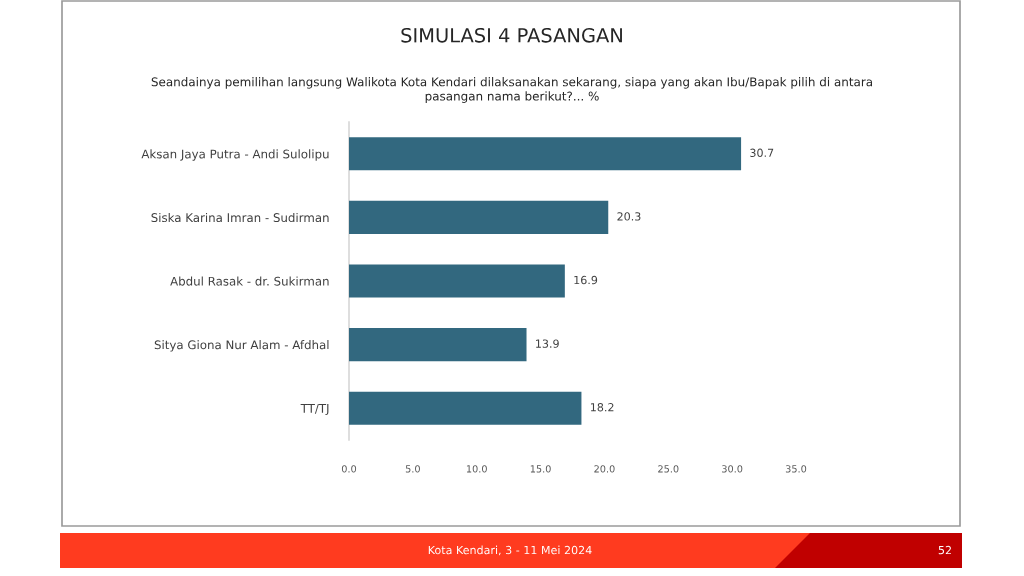 The image size is (1024, 576). I want to click on data-label: 16.9, so click(586, 280).